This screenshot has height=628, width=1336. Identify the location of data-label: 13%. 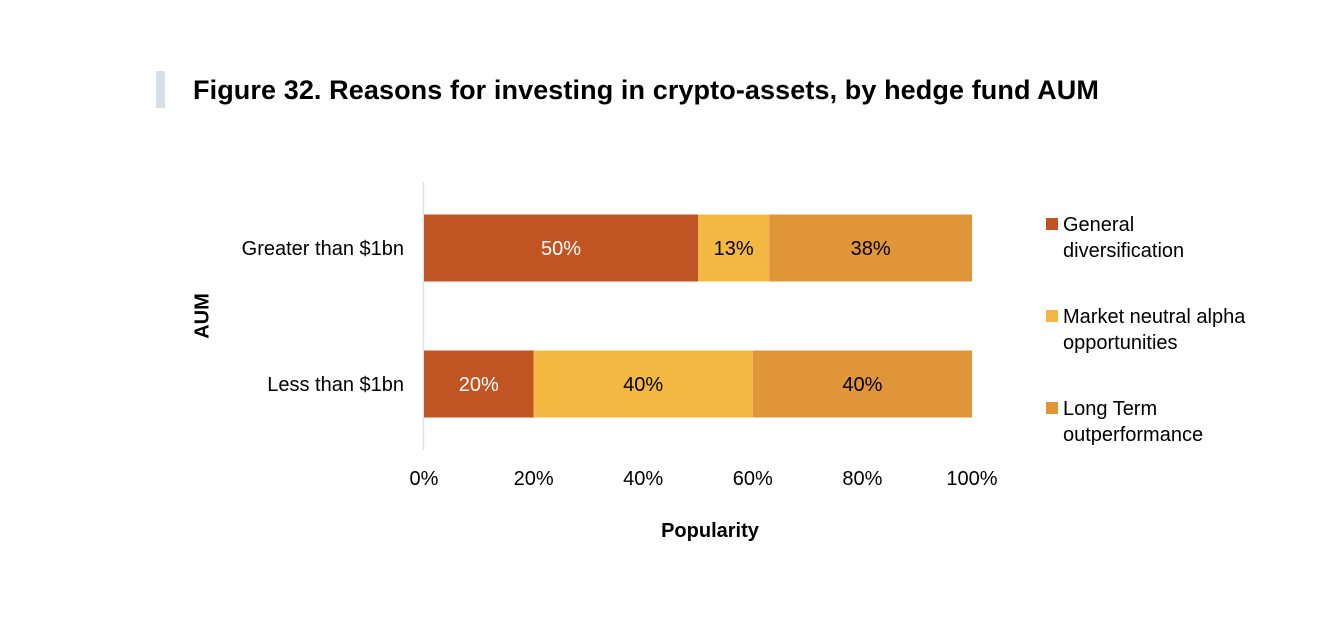
(734, 249).